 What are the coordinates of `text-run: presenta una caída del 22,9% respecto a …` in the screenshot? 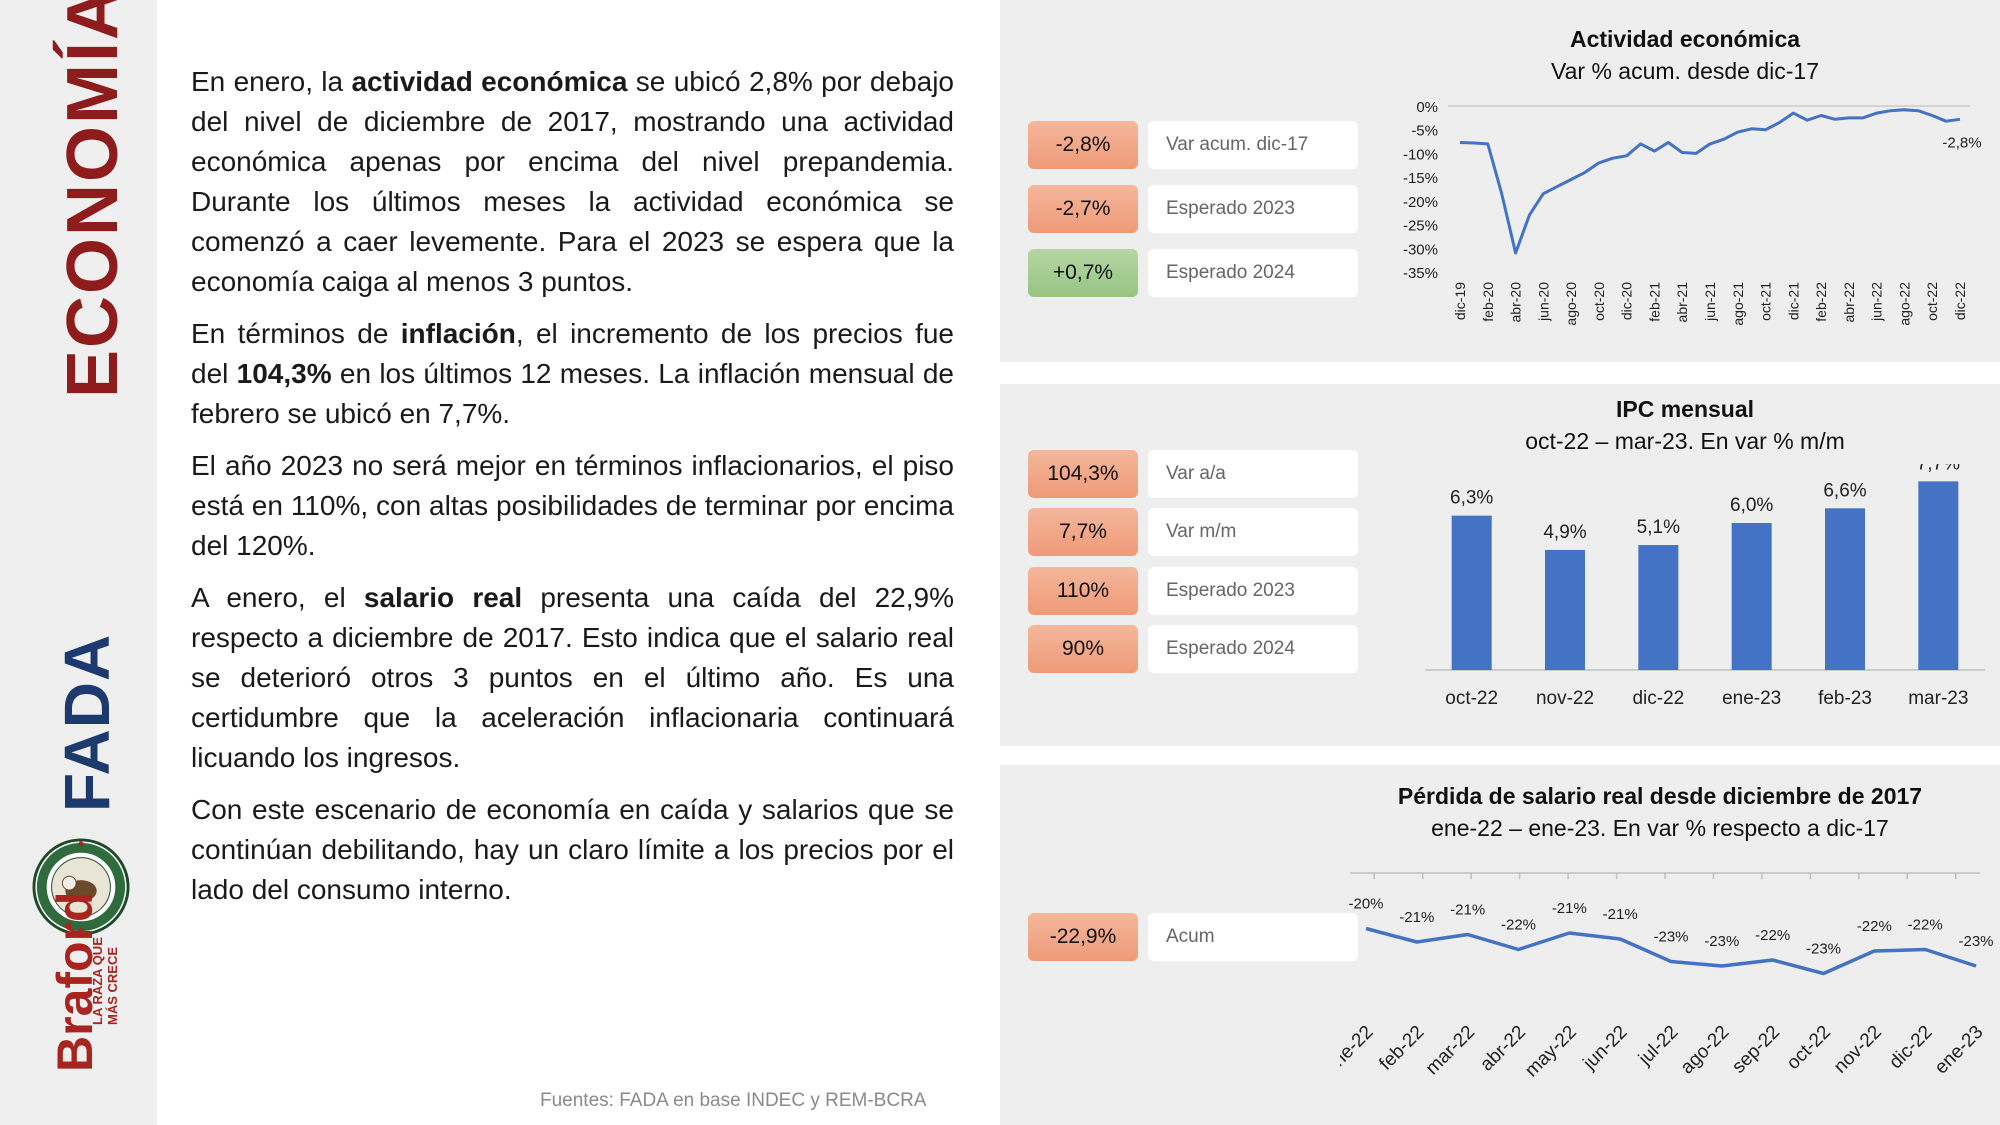 It's located at (573, 677).